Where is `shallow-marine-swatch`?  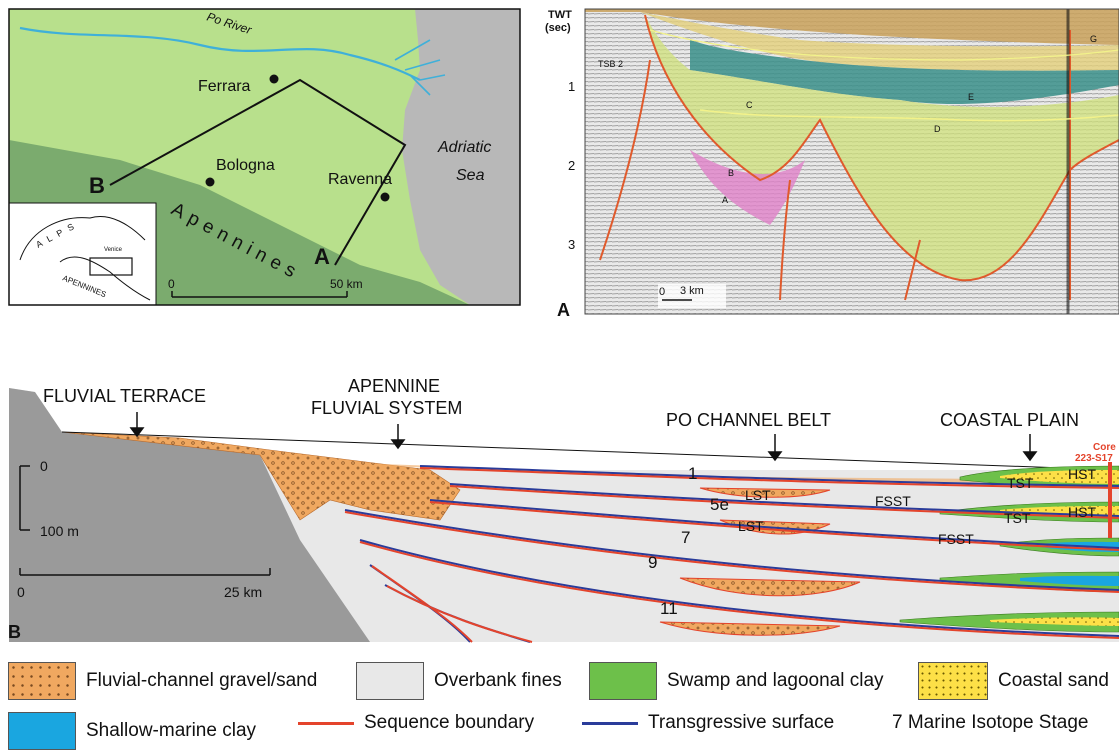
shallow-marine-swatch is located at coordinates (42, 731).